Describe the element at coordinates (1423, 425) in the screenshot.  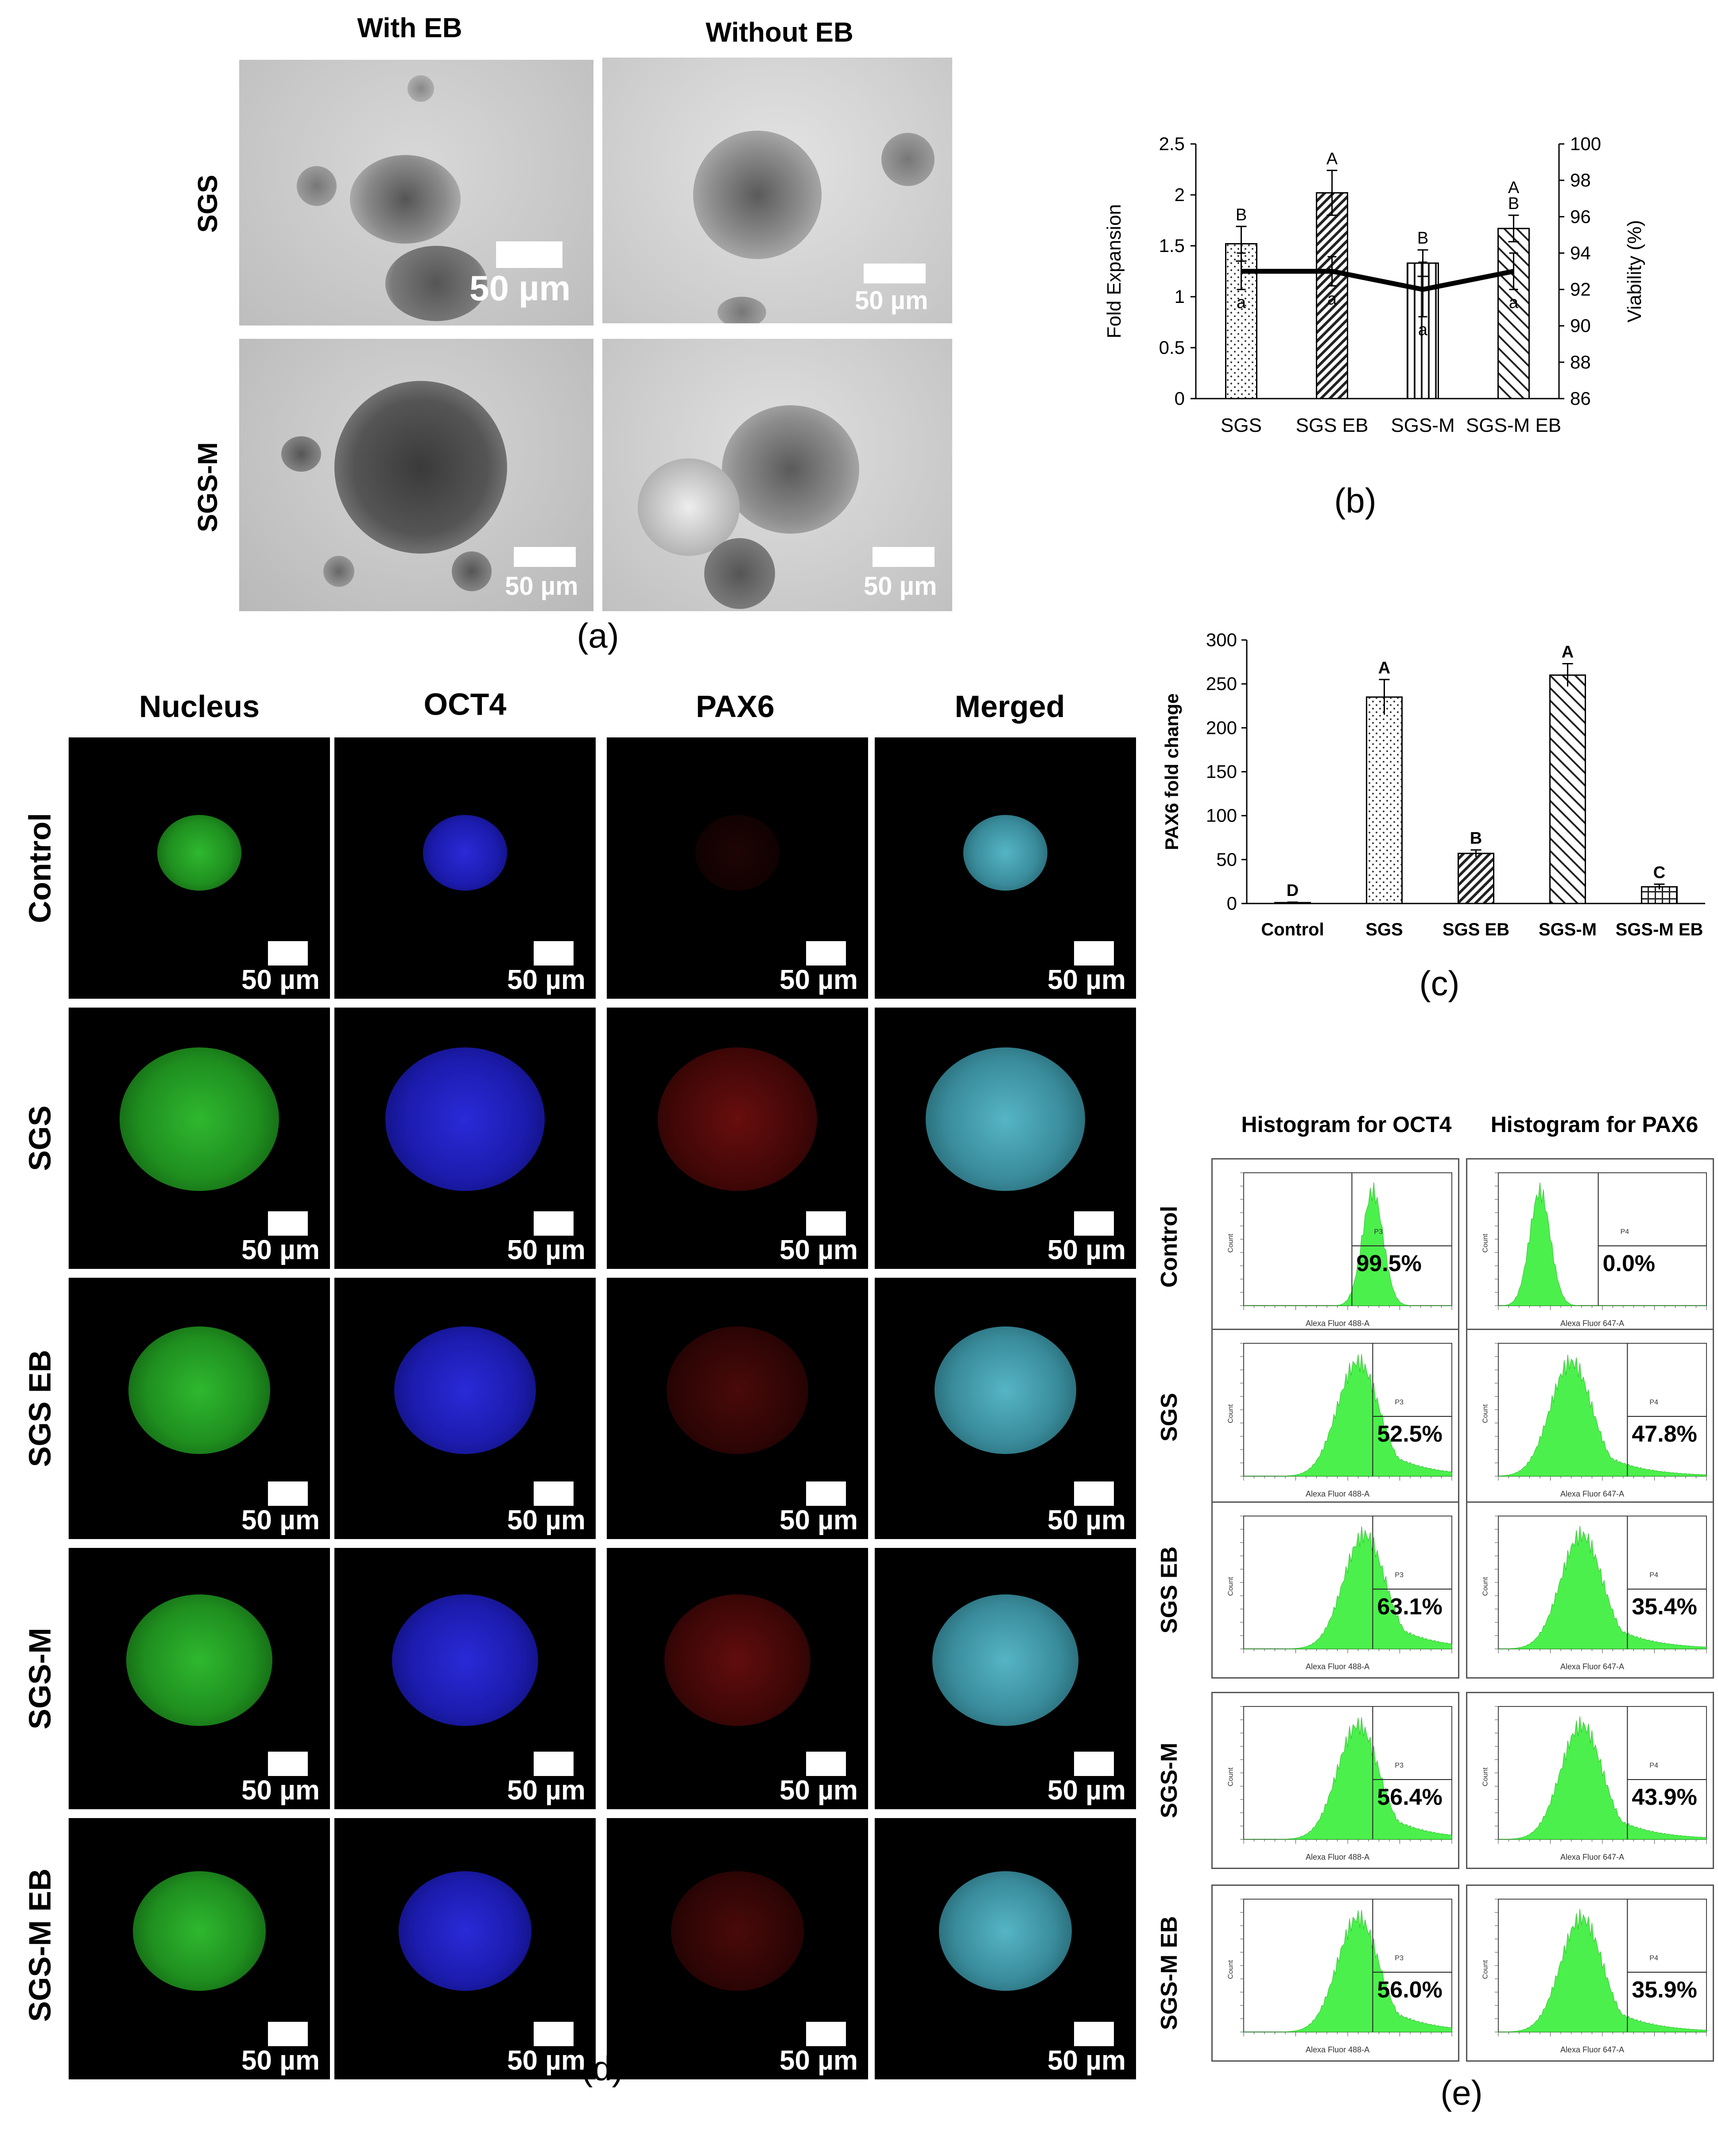
I see `x-tick-label: SGS-M` at that location.